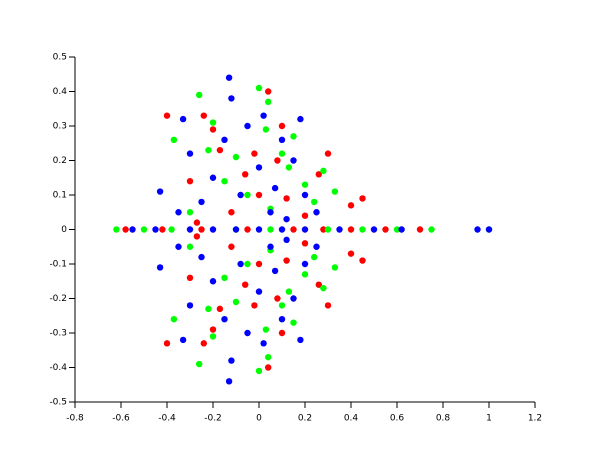 The width and height of the screenshot is (610, 460). I want to click on y-tick-label: 0.5, so click(60, 58).